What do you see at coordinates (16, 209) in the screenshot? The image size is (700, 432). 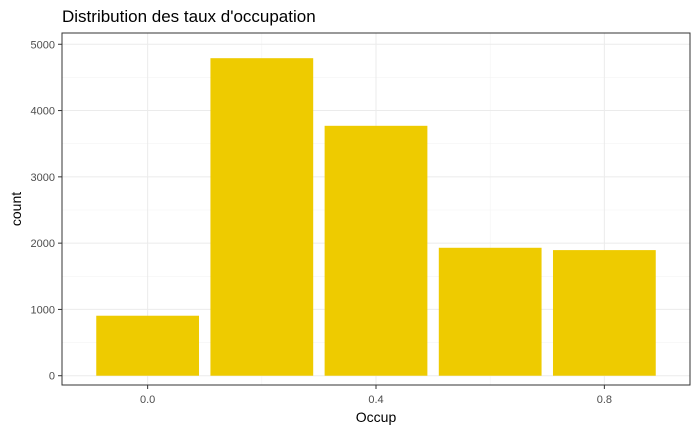 I see `y-axis-title: count` at bounding box center [16, 209].